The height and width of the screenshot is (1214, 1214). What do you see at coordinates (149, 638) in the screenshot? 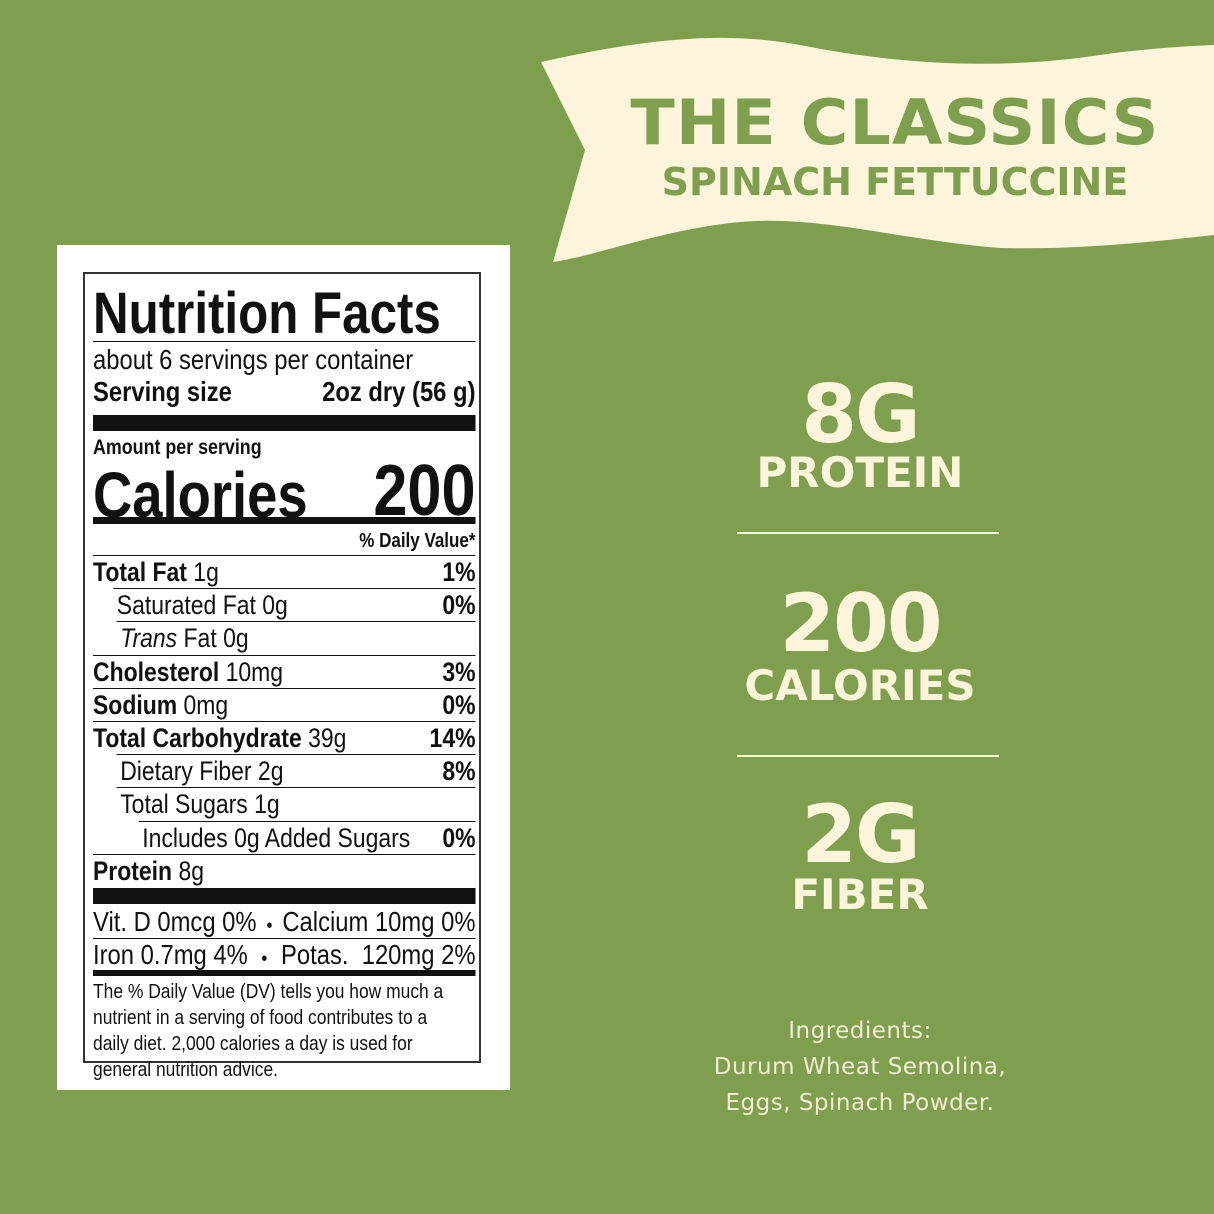
I see `nutrient-label: Trans` at bounding box center [149, 638].